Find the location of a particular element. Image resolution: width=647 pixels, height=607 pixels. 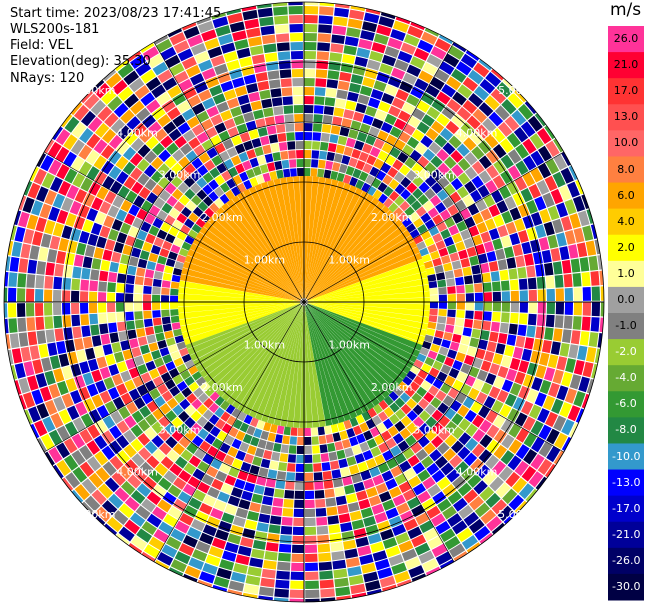

colorbar-tick-label: -10.0 is located at coordinates (626, 456).